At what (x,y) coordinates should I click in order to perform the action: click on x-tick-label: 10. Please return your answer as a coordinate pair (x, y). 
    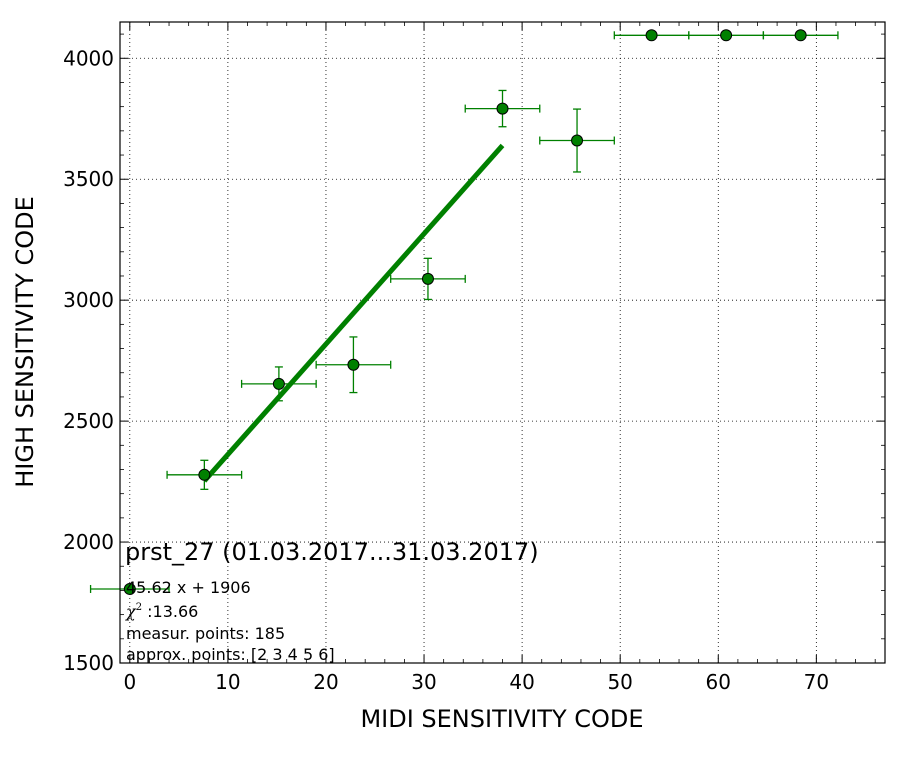
    Looking at the image, I should click on (227, 682).